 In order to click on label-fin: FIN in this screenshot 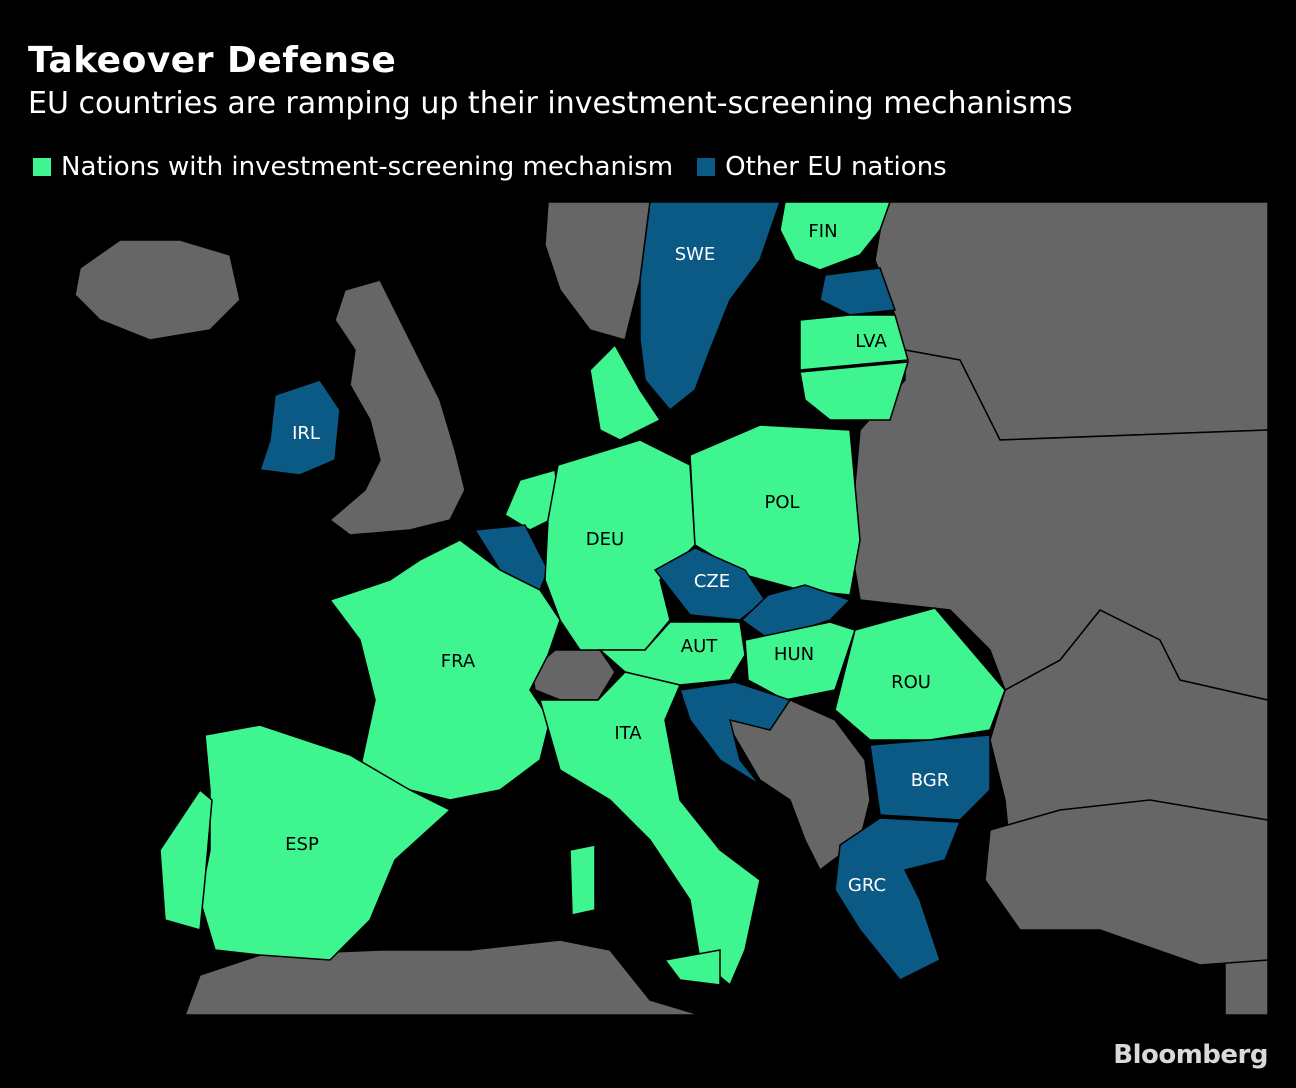, I will do `click(822, 231)`.